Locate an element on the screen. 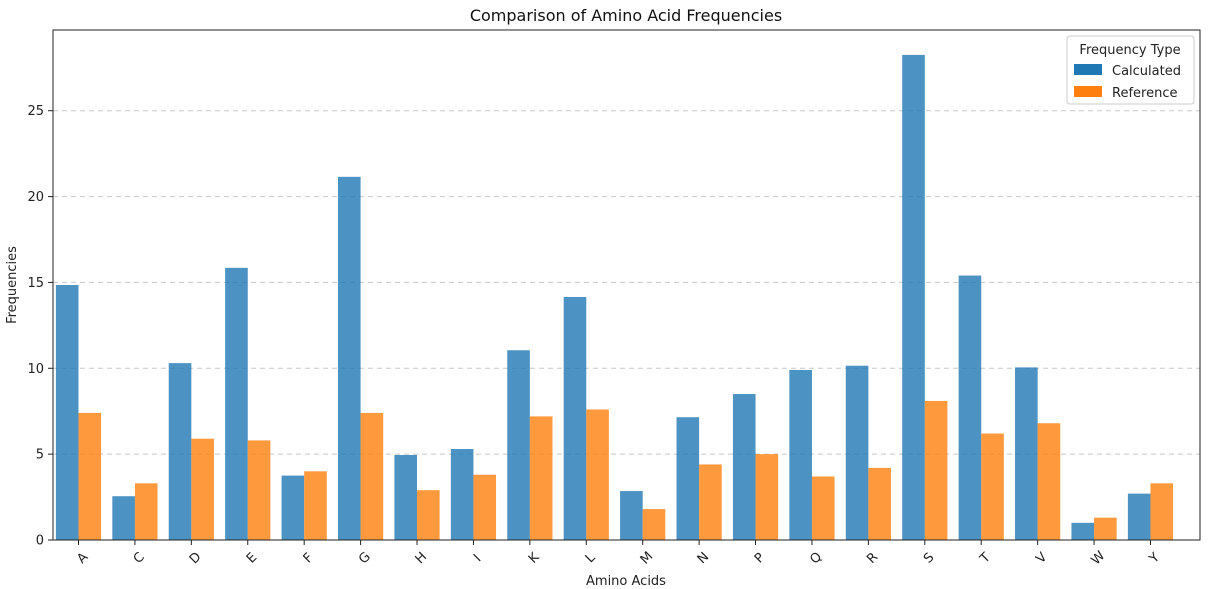 This screenshot has width=1216, height=589. x-tick-label: F is located at coordinates (309, 558).